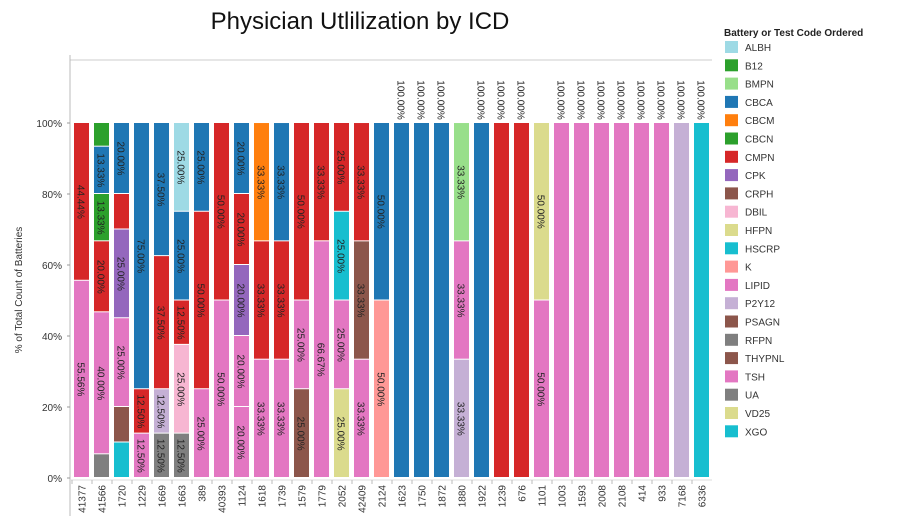 The height and width of the screenshot is (516, 900). What do you see at coordinates (80, 202) in the screenshot?
I see `data-label: 44.44%` at bounding box center [80, 202].